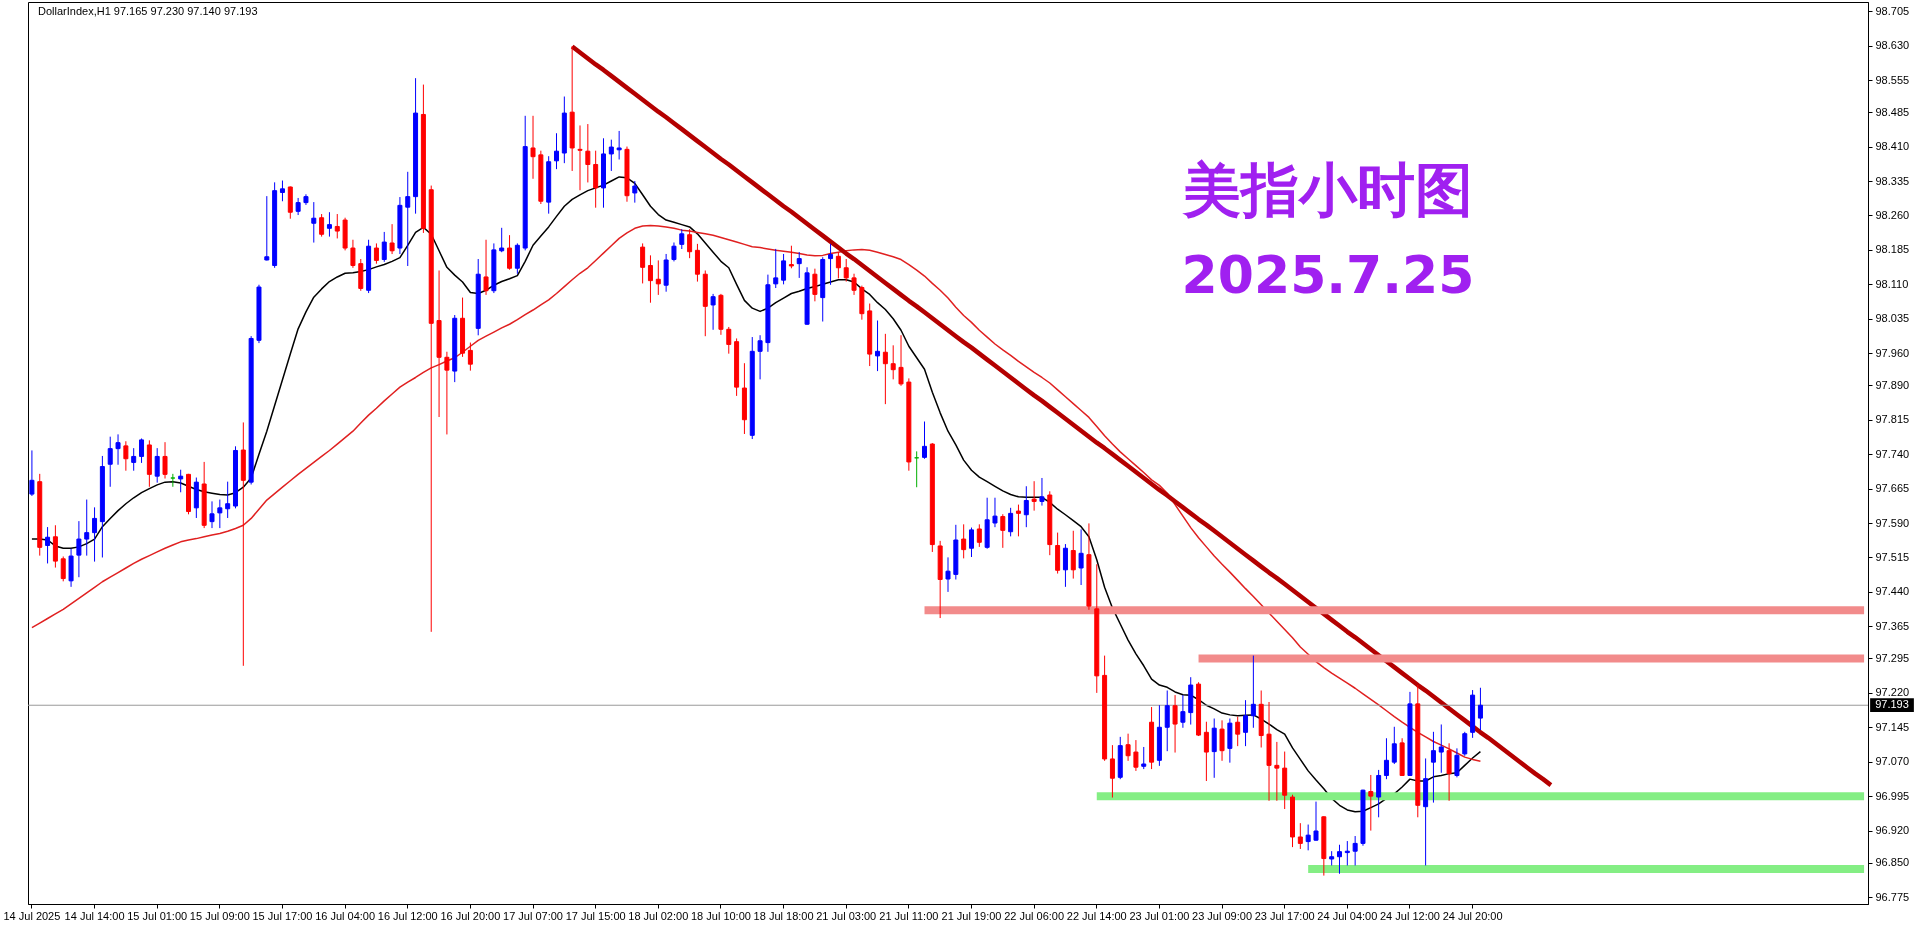 The image size is (1920, 927). What do you see at coordinates (1892, 453) in the screenshot?
I see `y-tick-label: 97.740` at bounding box center [1892, 453].